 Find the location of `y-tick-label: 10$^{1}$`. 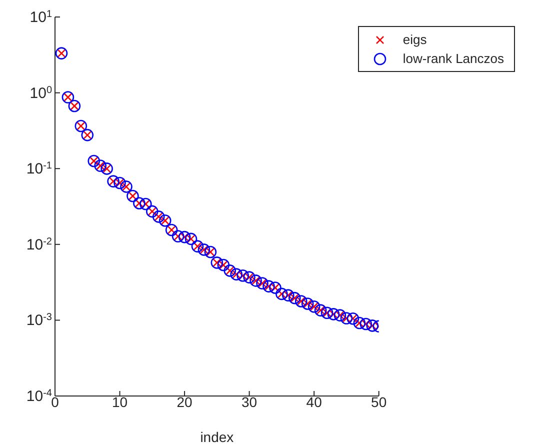

y-tick-label: 10$^{1}$ is located at coordinates (41, 17).